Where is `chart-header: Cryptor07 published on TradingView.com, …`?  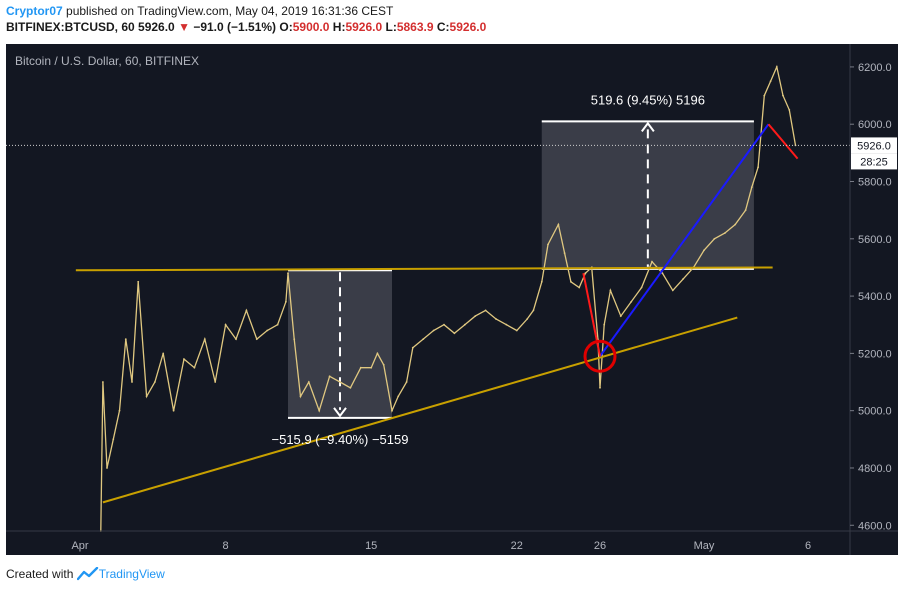
chart-header: Cryptor07 published on TradingView.com, … is located at coordinates (451, 19).